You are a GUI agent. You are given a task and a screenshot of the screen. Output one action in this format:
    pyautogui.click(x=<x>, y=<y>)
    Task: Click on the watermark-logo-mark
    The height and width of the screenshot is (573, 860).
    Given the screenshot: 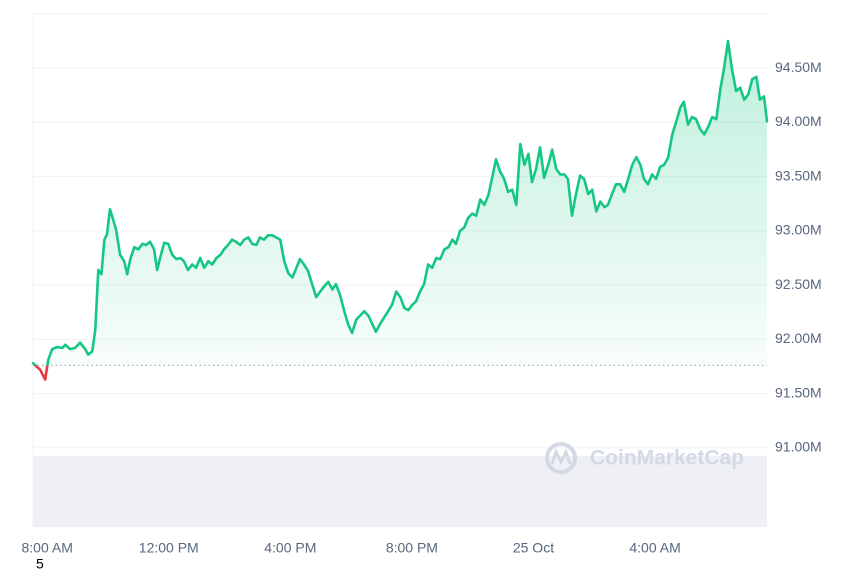 What is the action you would take?
    pyautogui.click(x=561, y=457)
    